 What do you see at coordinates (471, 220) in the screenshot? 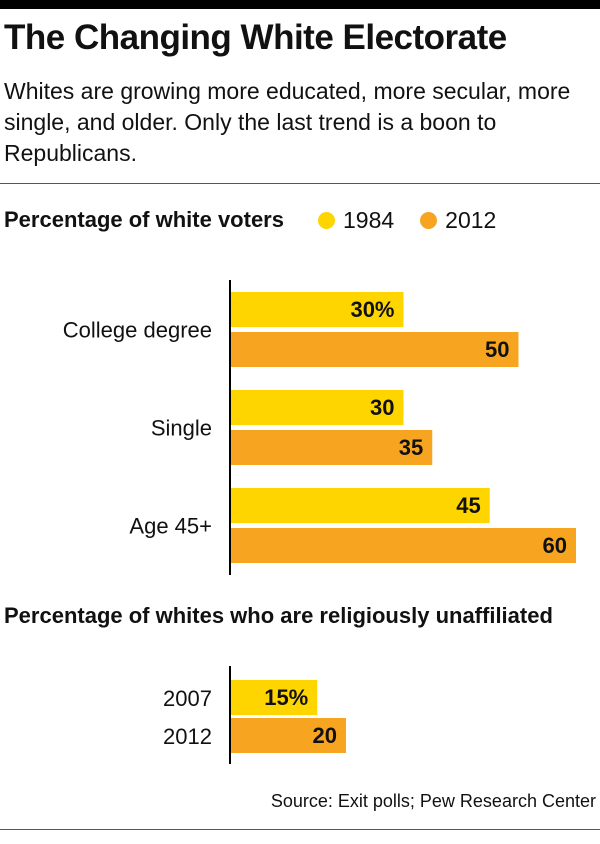
I see `legend-label-2012: 2012` at bounding box center [471, 220].